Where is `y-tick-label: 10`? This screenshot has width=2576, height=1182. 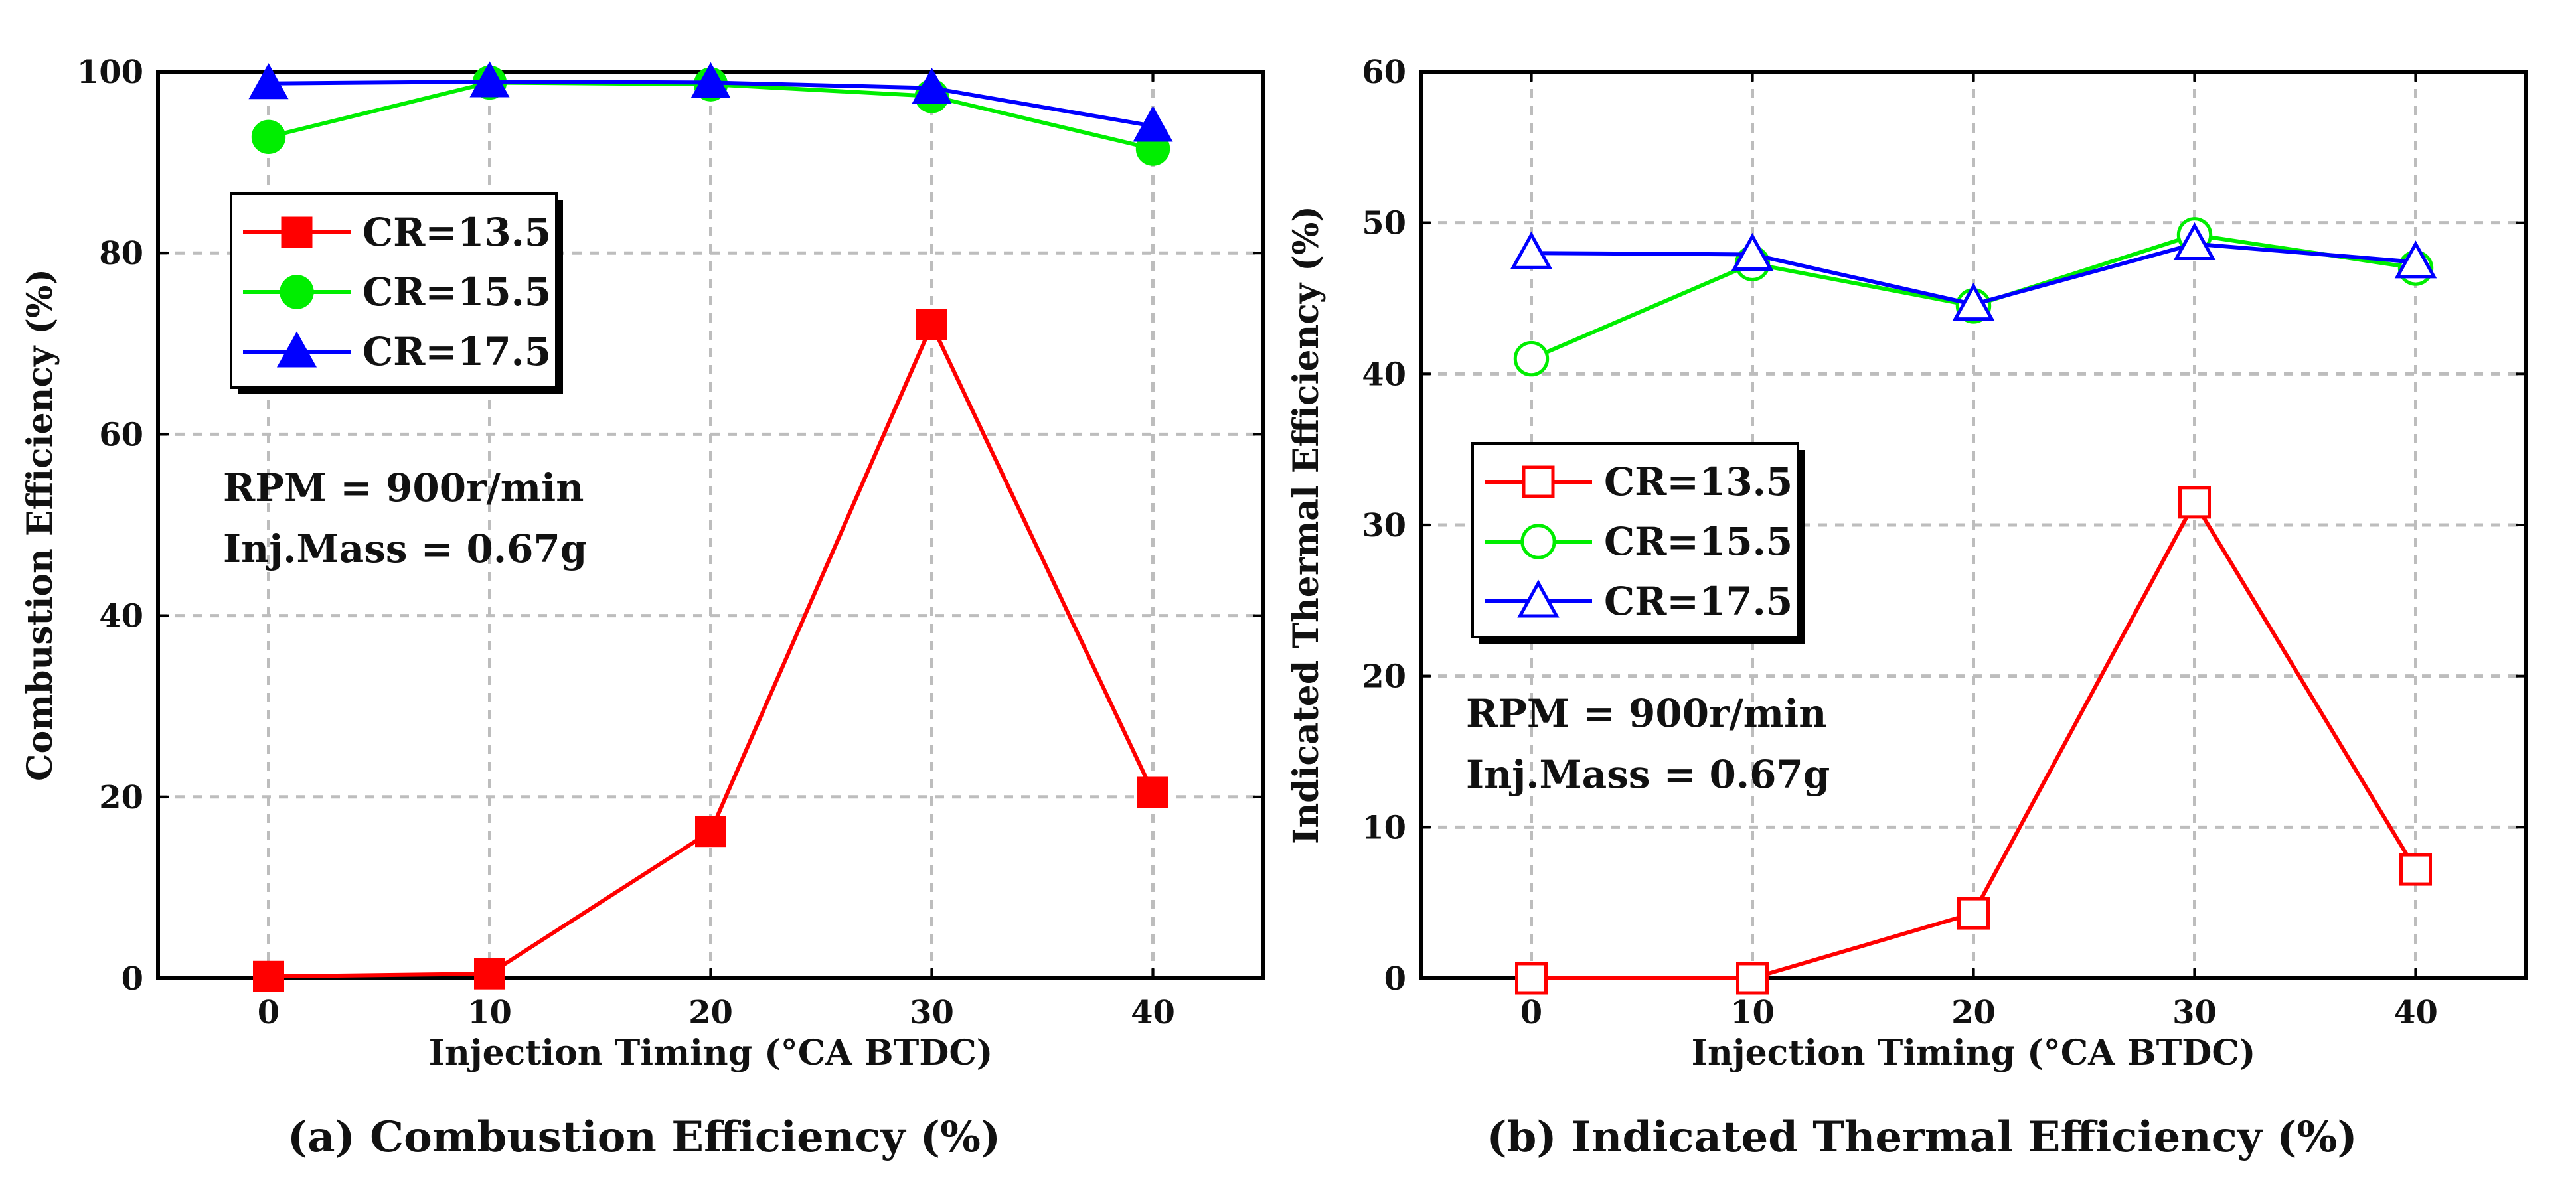 y-tick-label: 10 is located at coordinates (1384, 828).